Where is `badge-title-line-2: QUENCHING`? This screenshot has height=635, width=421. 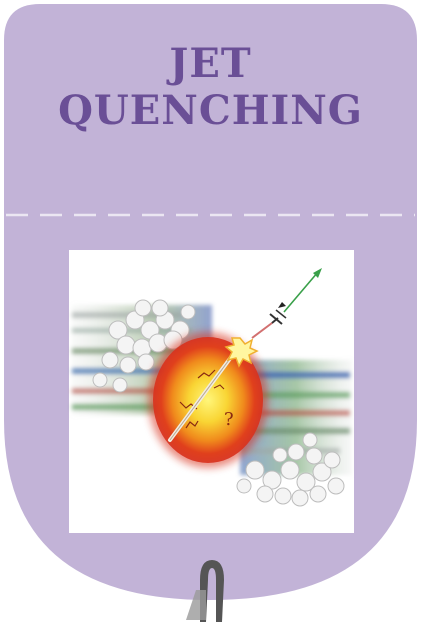 badge-title-line-2: QUENCHING is located at coordinates (210, 110).